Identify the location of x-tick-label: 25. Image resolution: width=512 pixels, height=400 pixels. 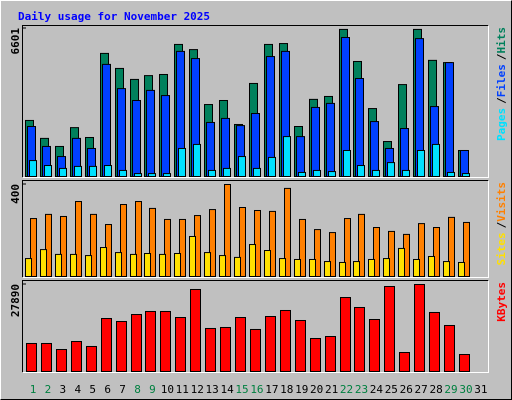
(391, 389).